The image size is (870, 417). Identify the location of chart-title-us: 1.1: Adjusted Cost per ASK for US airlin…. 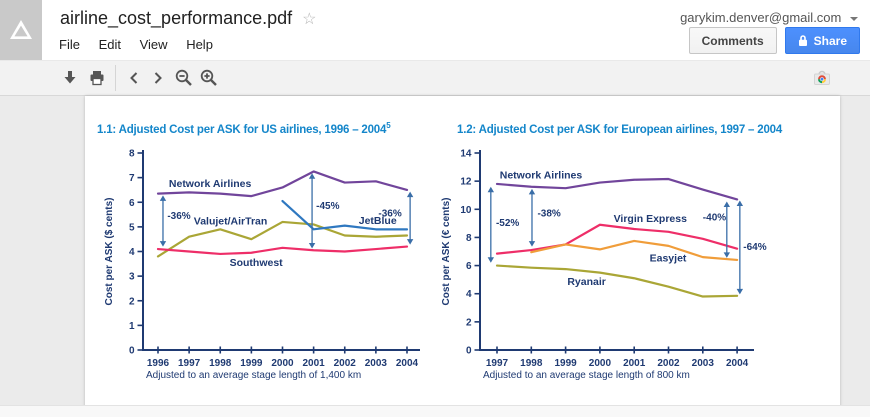
(244, 128).